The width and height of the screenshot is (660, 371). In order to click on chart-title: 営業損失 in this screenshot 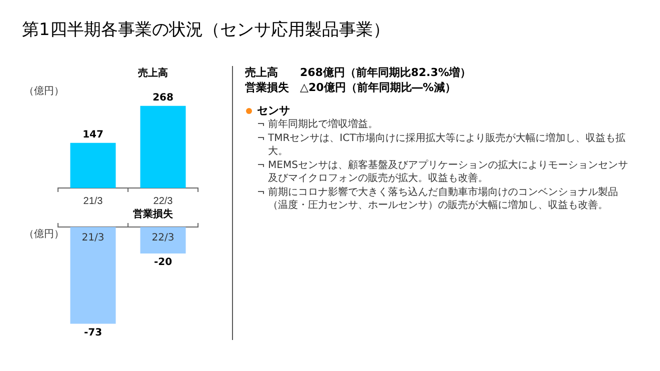, I will do `click(153, 214)`.